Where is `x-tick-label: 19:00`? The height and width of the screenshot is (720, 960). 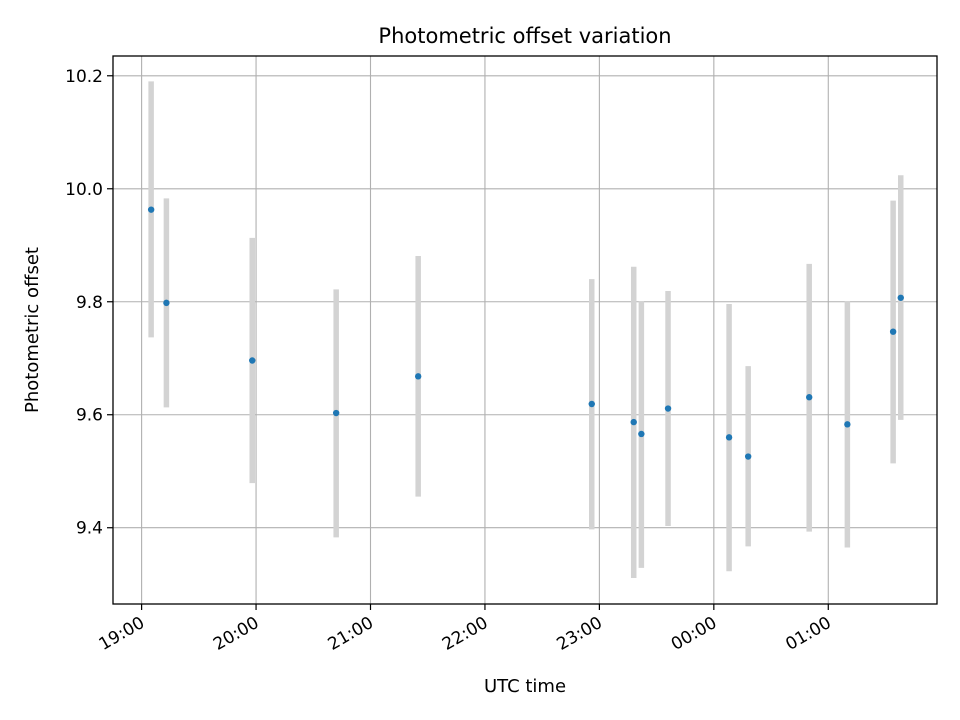
x-tick-label: 19:00 is located at coordinates (122, 634).